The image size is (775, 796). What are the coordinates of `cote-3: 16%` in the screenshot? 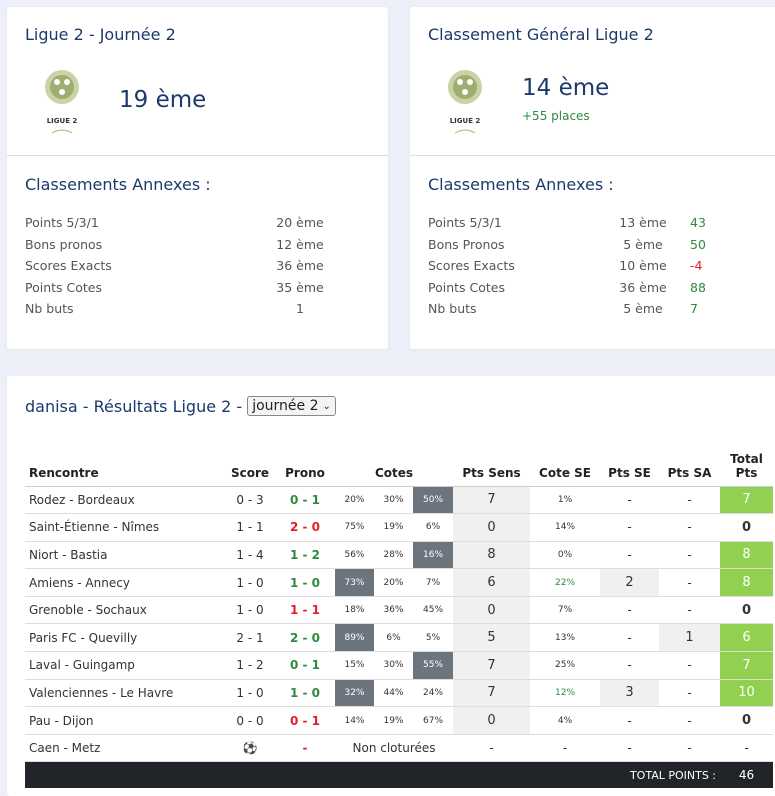 It's located at (433, 555).